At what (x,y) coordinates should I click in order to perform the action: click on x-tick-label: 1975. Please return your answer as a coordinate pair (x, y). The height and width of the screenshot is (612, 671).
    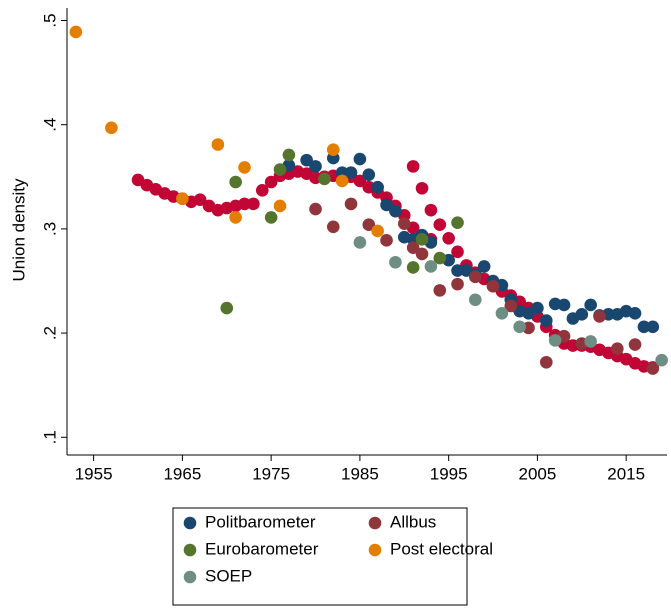
    Looking at the image, I should click on (271, 473).